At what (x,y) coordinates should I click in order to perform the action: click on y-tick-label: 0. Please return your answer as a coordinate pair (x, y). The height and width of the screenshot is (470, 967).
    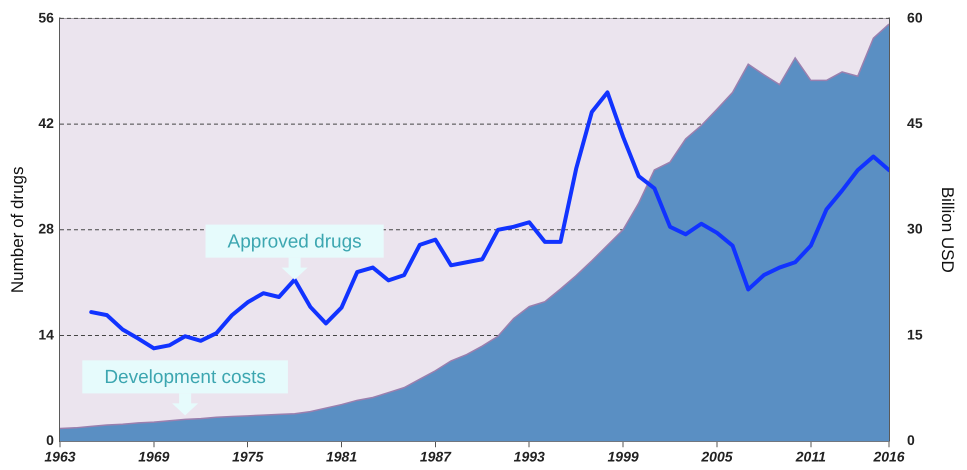
    Looking at the image, I should click on (50, 440).